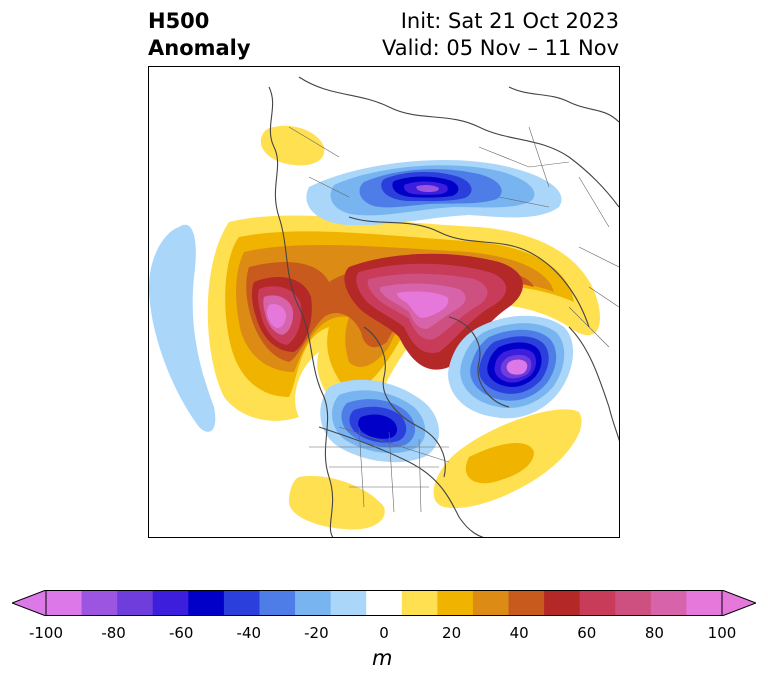 Image resolution: width=768 pixels, height=684 pixels. What do you see at coordinates (738, 603) in the screenshot?
I see `colorbar-extend-max` at bounding box center [738, 603].